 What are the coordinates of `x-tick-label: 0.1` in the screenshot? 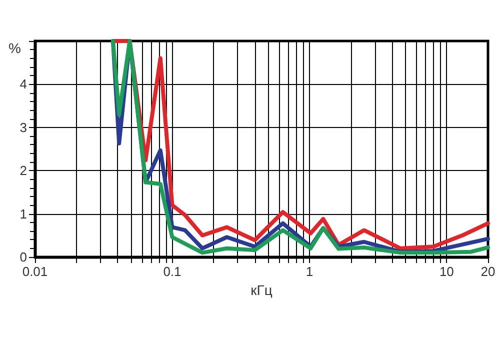 It's located at (172, 271).